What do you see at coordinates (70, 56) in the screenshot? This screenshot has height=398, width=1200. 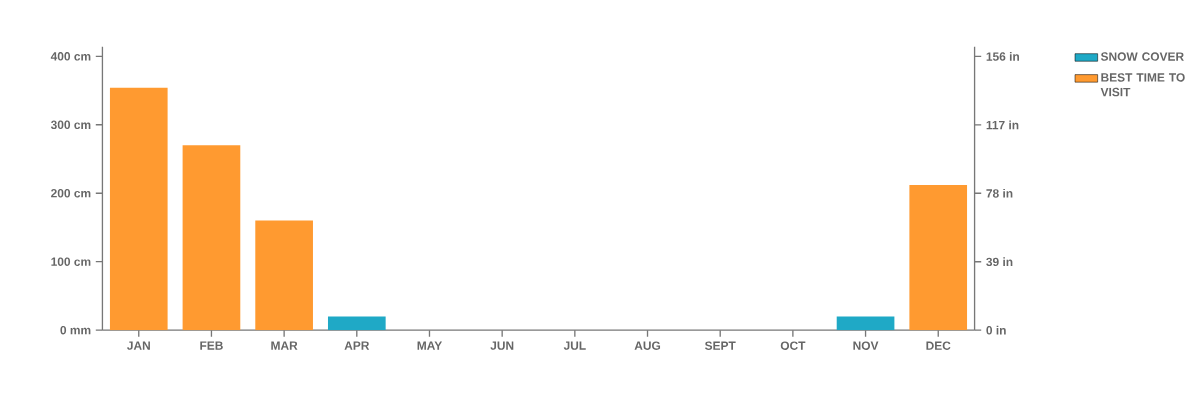 I see `y-tick-label: 400 cm` at bounding box center [70, 56].